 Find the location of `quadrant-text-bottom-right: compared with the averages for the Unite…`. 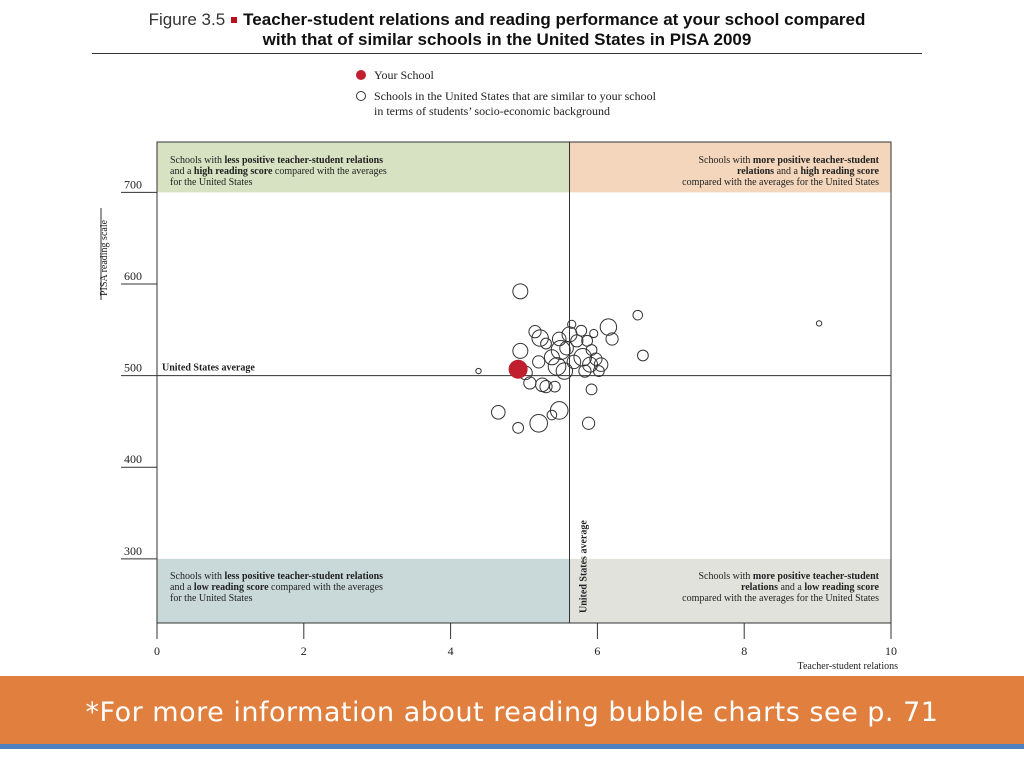

quadrant-text-bottom-right: compared with the averages for the Unite… is located at coordinates (780, 598).